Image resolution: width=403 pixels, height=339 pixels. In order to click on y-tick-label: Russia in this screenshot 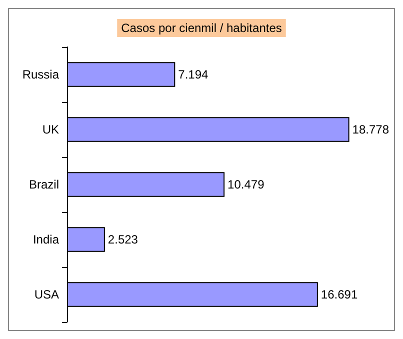, I will do `click(41, 75)`.